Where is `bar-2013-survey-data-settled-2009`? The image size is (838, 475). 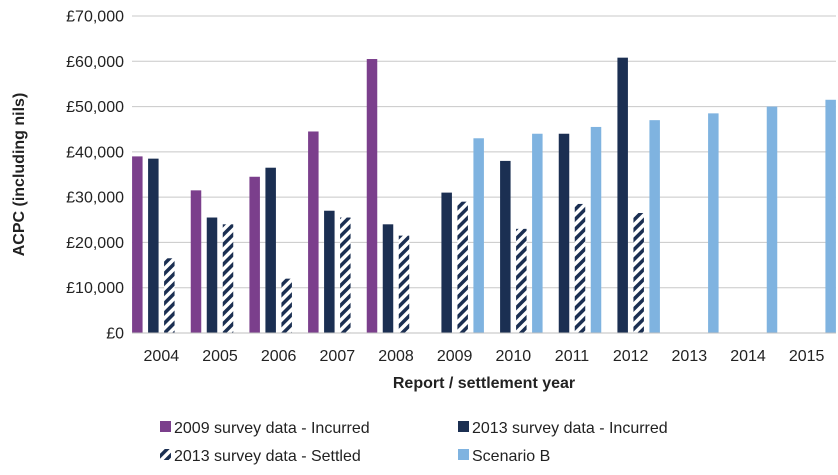 bar-2013-survey-data-settled-2009 is located at coordinates (462, 267).